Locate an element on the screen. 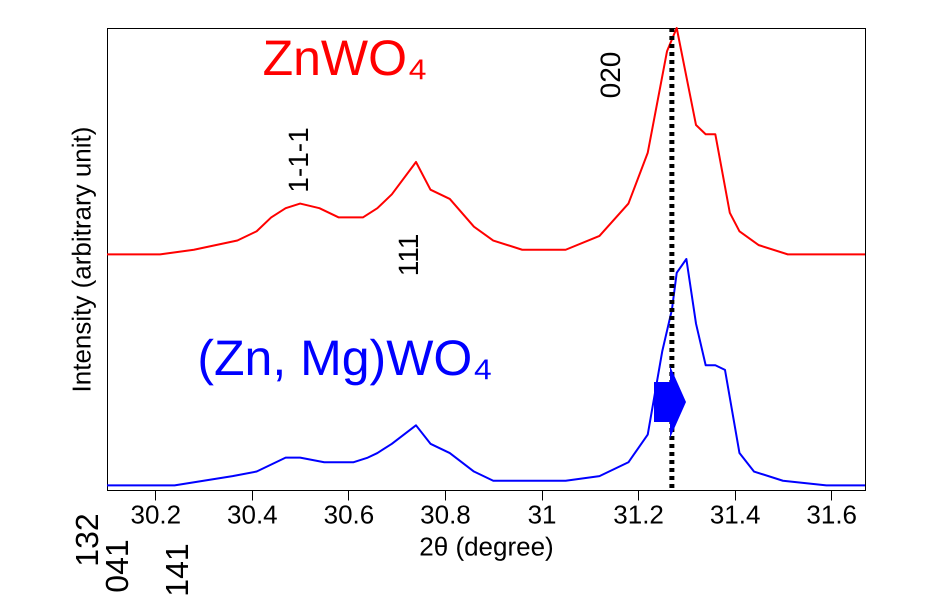 The image size is (949, 606). x-tick-label: 31.4 is located at coordinates (735, 515).